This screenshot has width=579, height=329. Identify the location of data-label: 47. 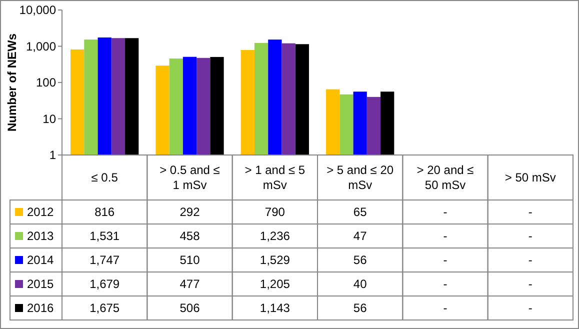
(360, 236).